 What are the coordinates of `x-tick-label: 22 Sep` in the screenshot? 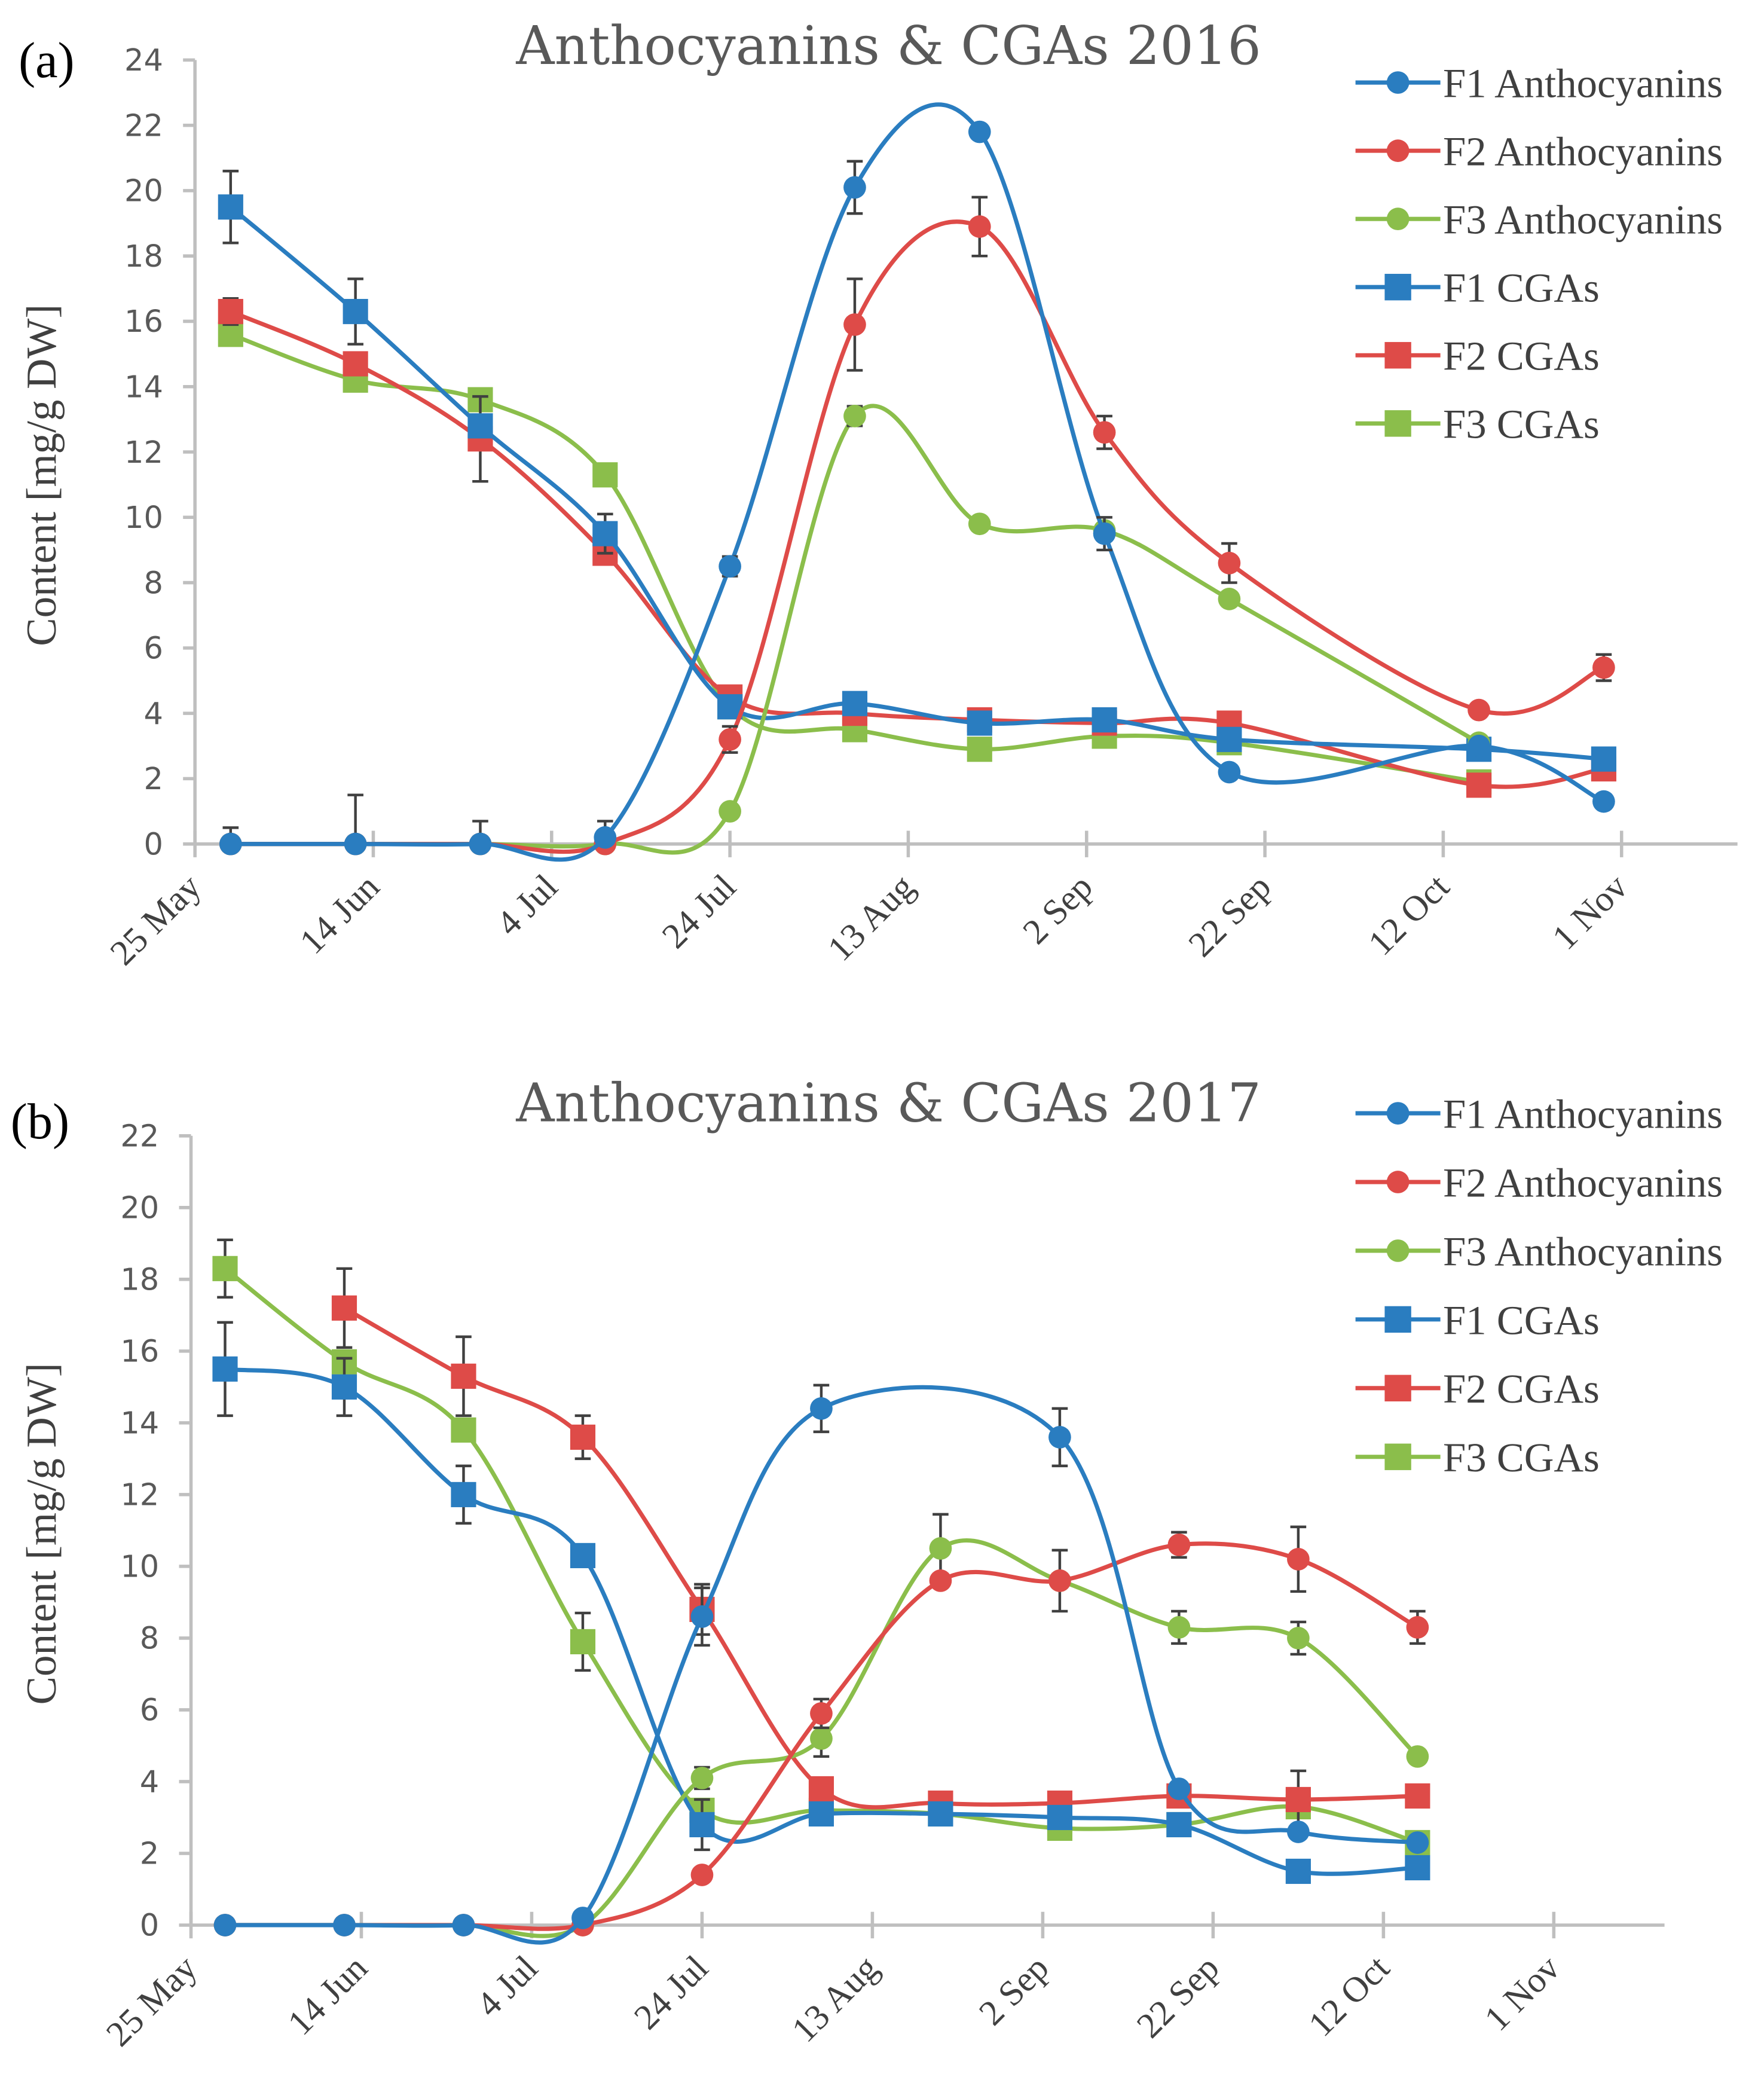 It's located at (1178, 1997).